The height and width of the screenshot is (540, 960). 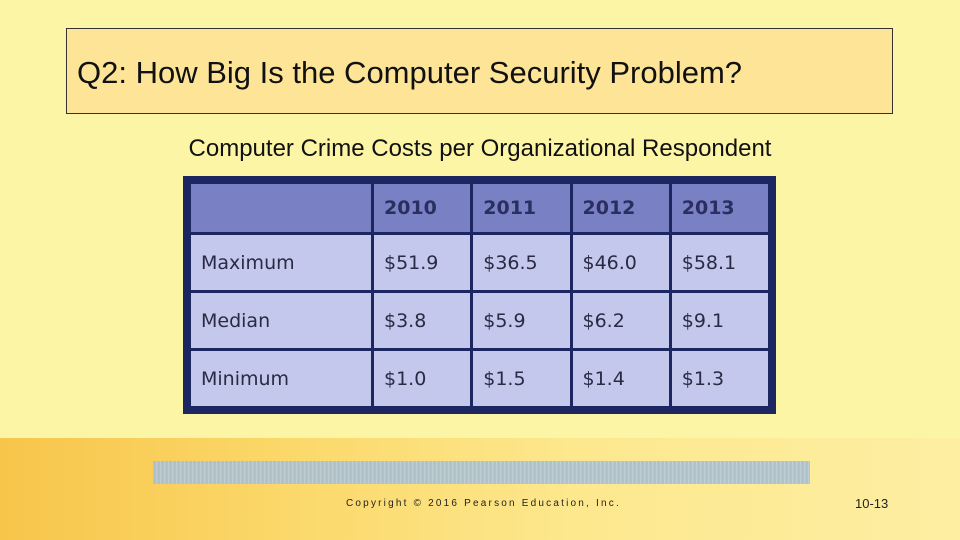 What do you see at coordinates (620, 208) in the screenshot?
I see `header-cell-2012: 2012` at bounding box center [620, 208].